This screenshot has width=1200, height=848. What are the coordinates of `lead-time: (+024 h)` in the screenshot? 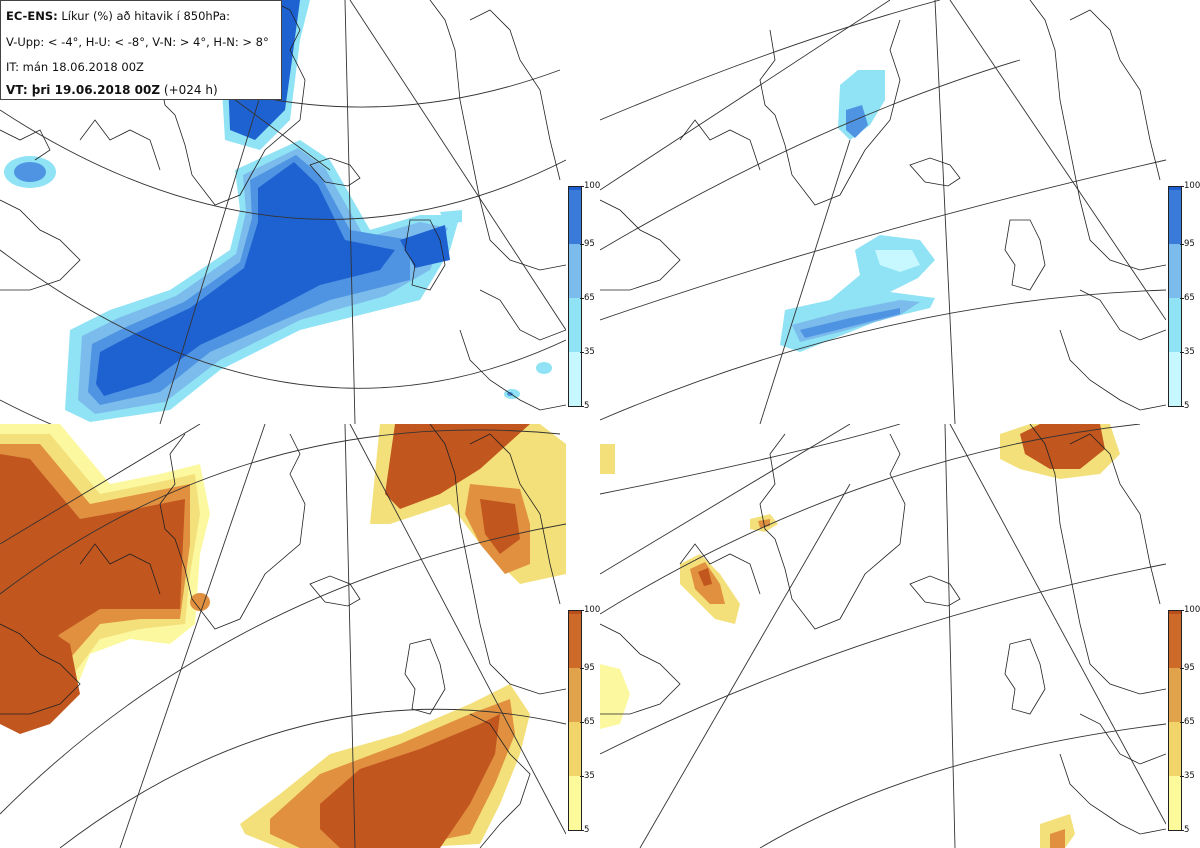 It's located at (190, 90).